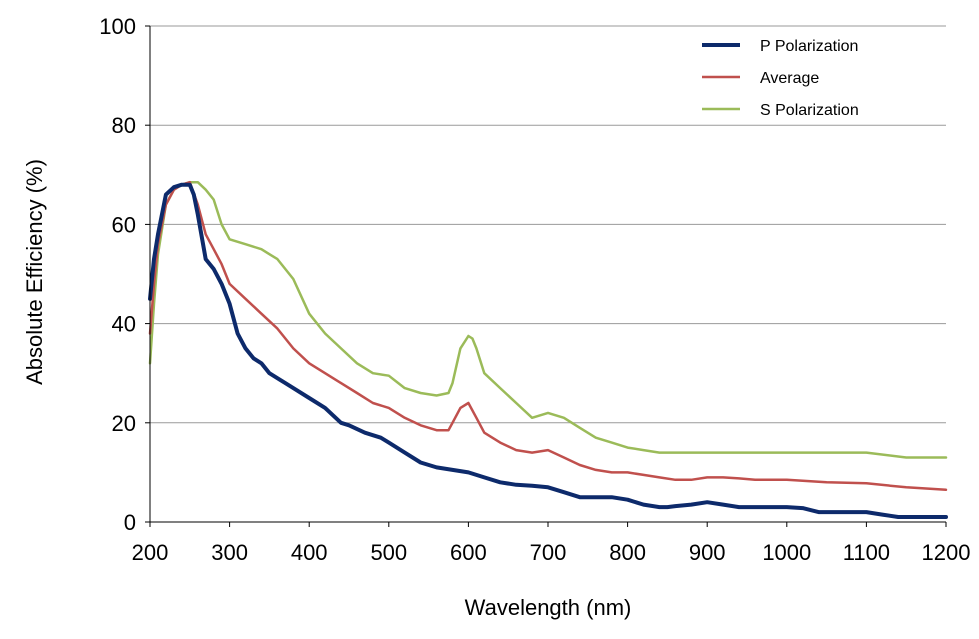  Describe the element at coordinates (229, 552) in the screenshot. I see `x-tick-label: 300` at that location.